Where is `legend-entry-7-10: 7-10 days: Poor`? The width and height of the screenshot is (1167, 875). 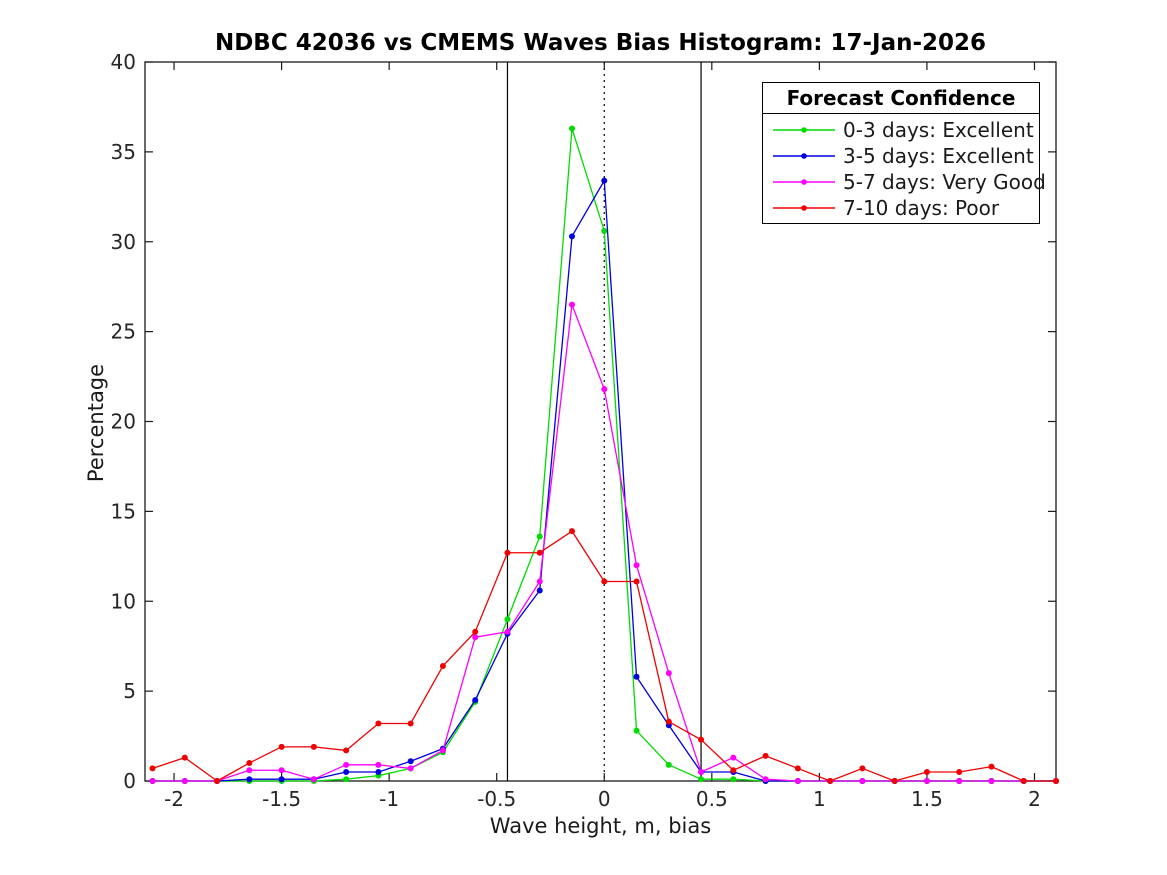 legend-entry-7-10: 7-10 days: Poor is located at coordinates (901, 208).